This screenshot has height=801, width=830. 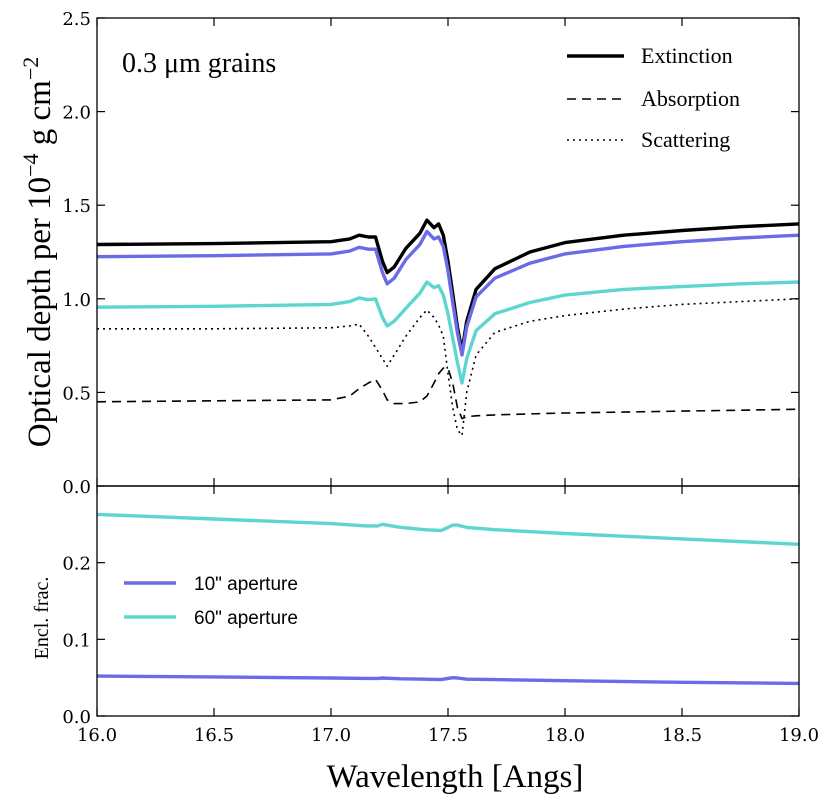 I want to click on ylabel-main: Optical depth per 10, so click(x=40, y=312).